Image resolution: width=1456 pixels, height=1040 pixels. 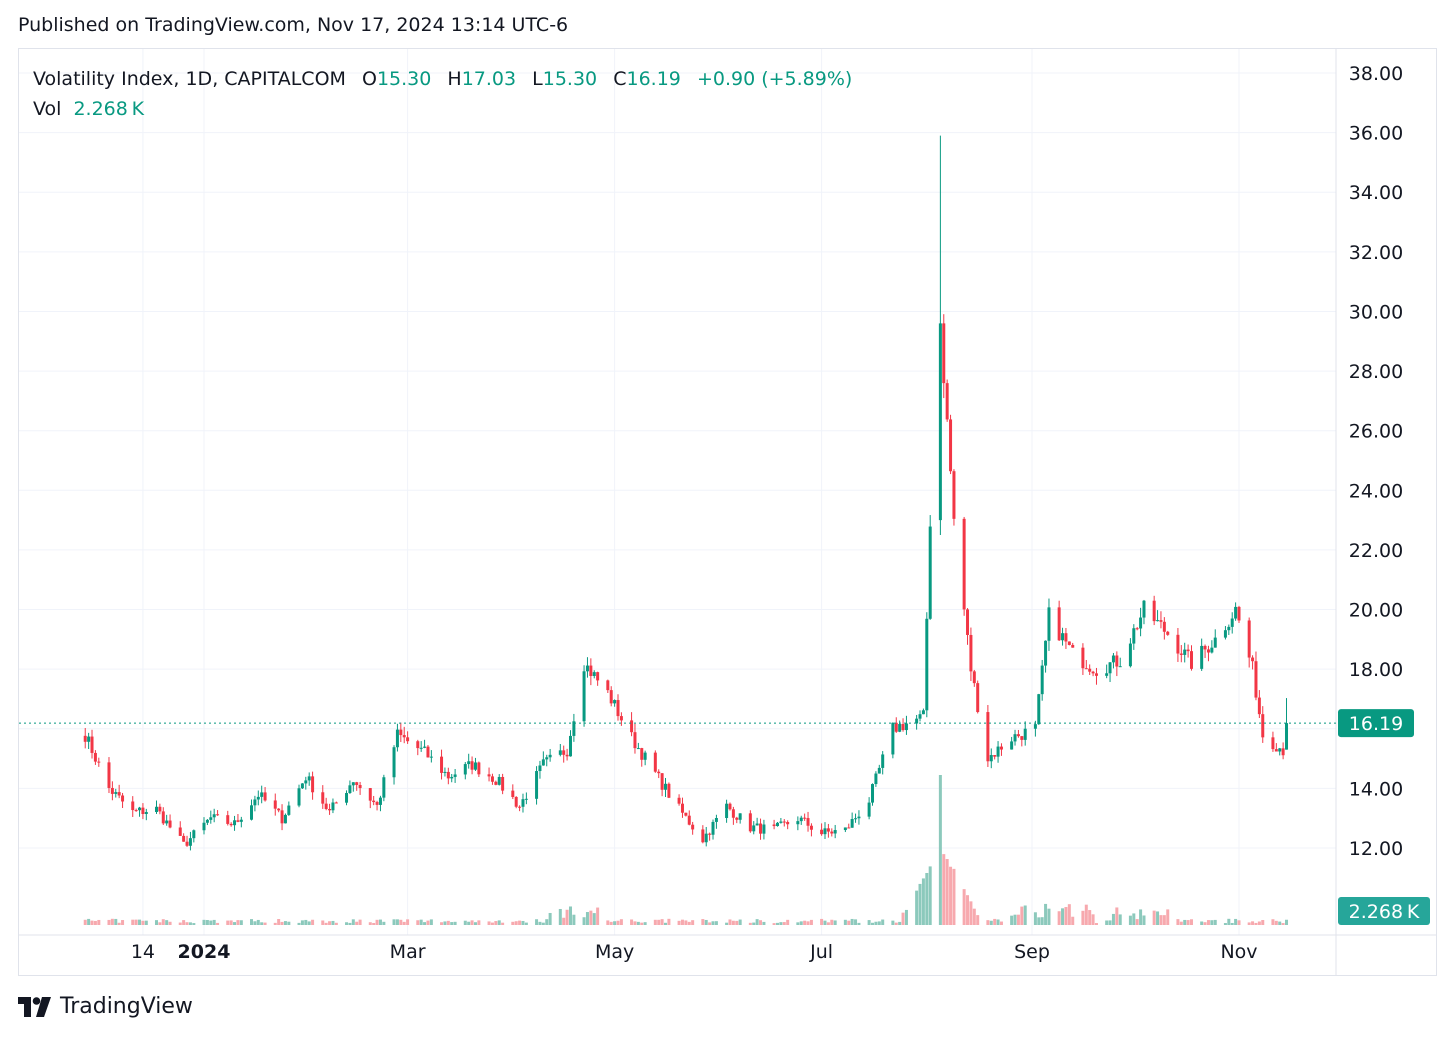 What do you see at coordinates (489, 79) in the screenshot?
I see `high-value: 17.03` at bounding box center [489, 79].